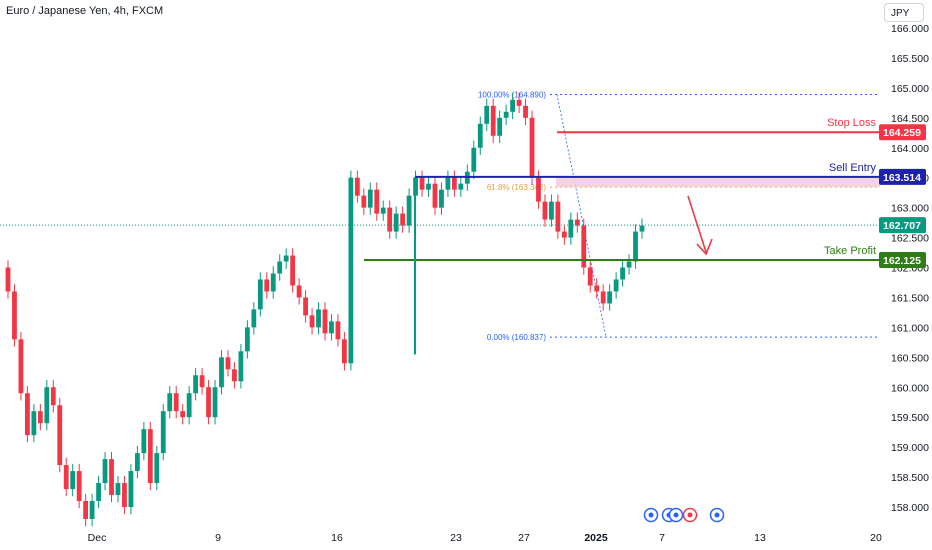  Describe the element at coordinates (516, 337) in the screenshot. I see `fib-level-label: 0.00% (160.837)` at that location.